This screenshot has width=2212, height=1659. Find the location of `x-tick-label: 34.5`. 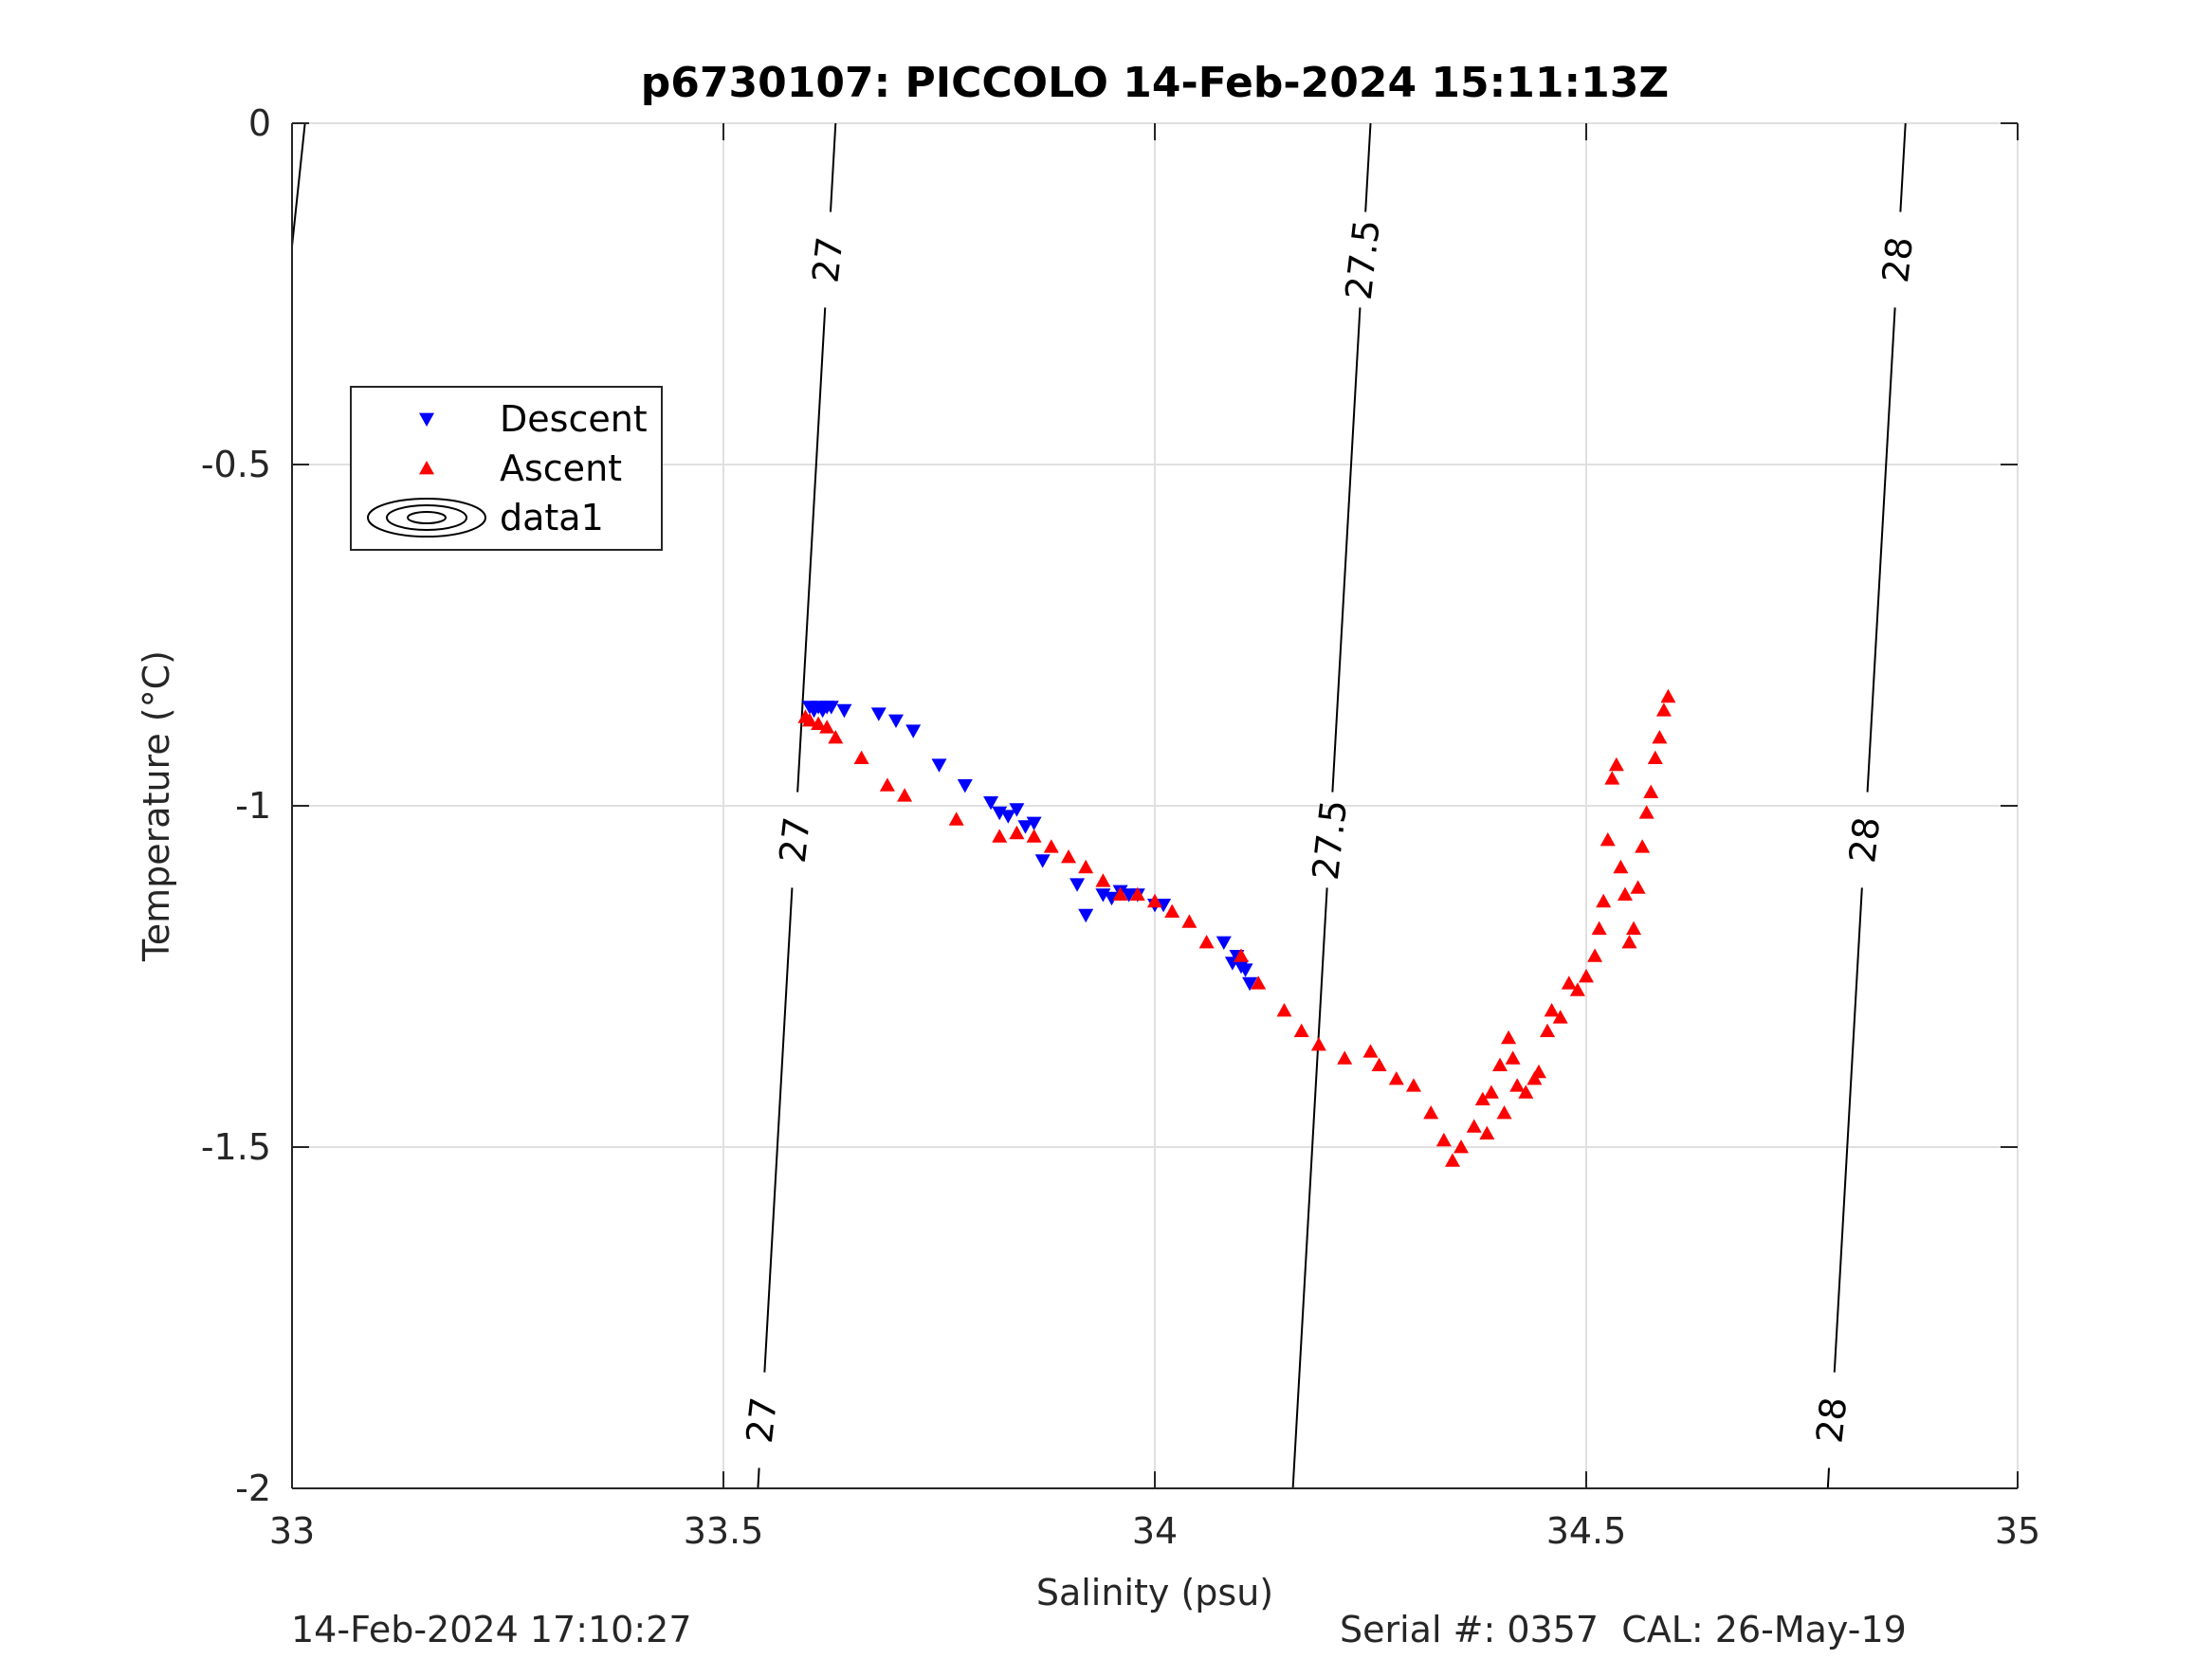

x-tick-label: 34.5 is located at coordinates (1586, 1531).